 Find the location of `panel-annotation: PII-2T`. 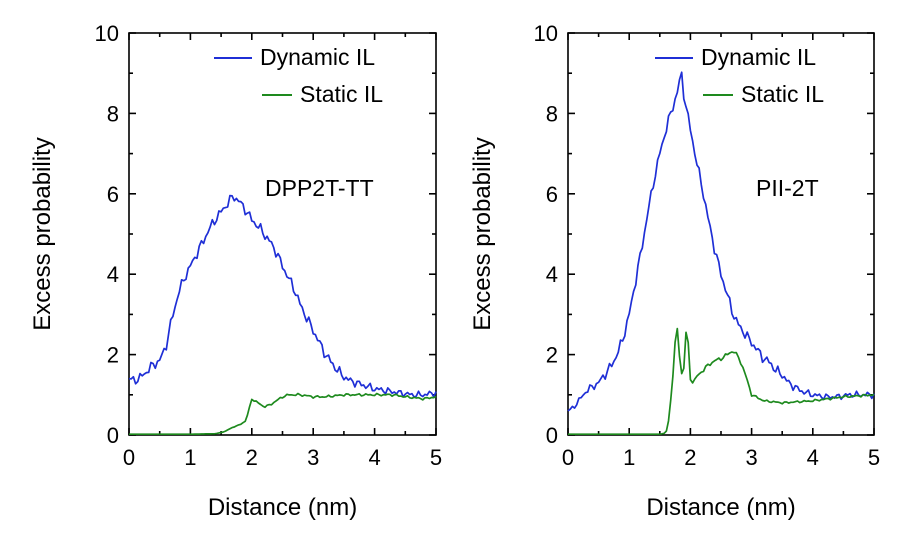

panel-annotation: PII-2T is located at coordinates (787, 188).